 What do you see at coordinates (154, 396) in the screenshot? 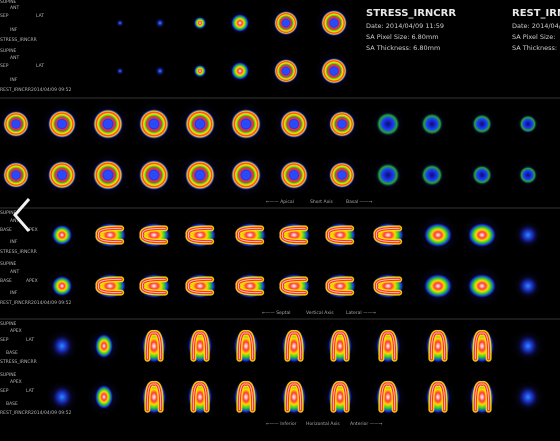
I see `horizontal-axis-slice-2-shape` at bounding box center [154, 396].